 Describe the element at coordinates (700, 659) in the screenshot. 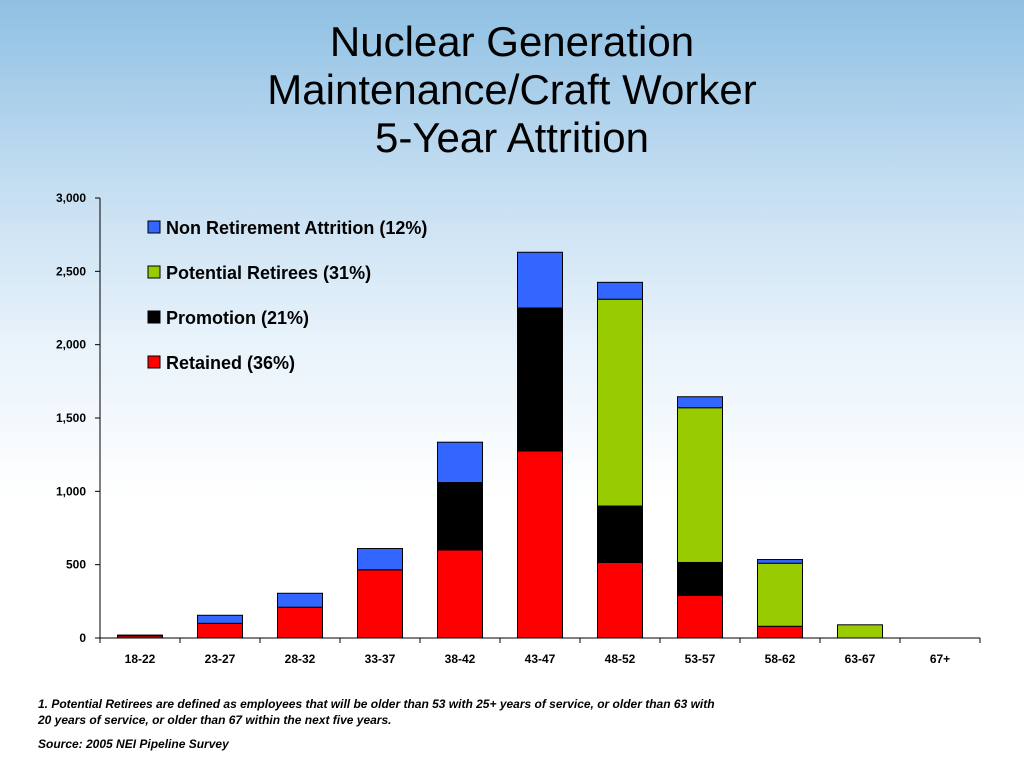

I see `x-tick-label: 53-57` at that location.